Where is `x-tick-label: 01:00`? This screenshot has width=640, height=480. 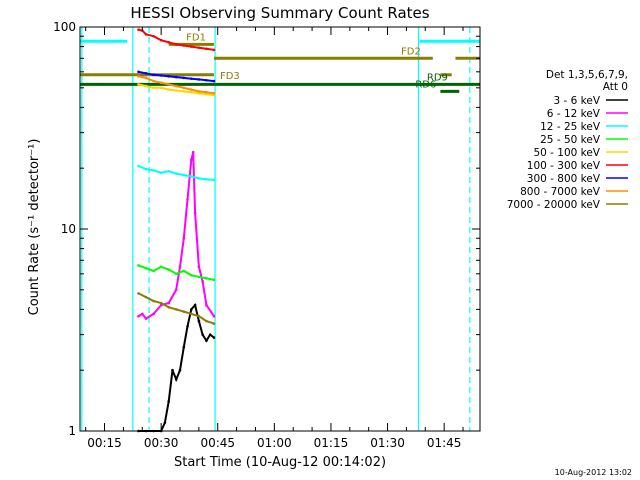 x-tick-label: 01:00 is located at coordinates (274, 443).